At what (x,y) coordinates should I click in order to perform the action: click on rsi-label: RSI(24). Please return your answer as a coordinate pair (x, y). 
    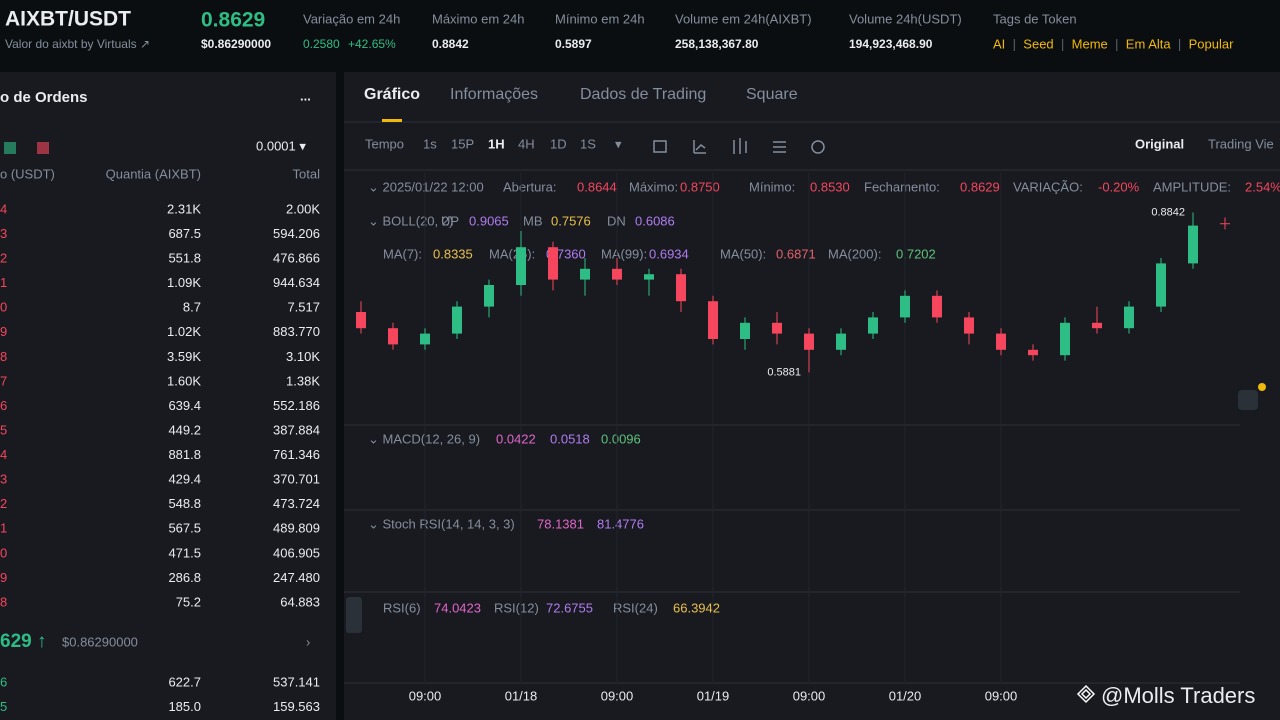
    Looking at the image, I should click on (635, 607).